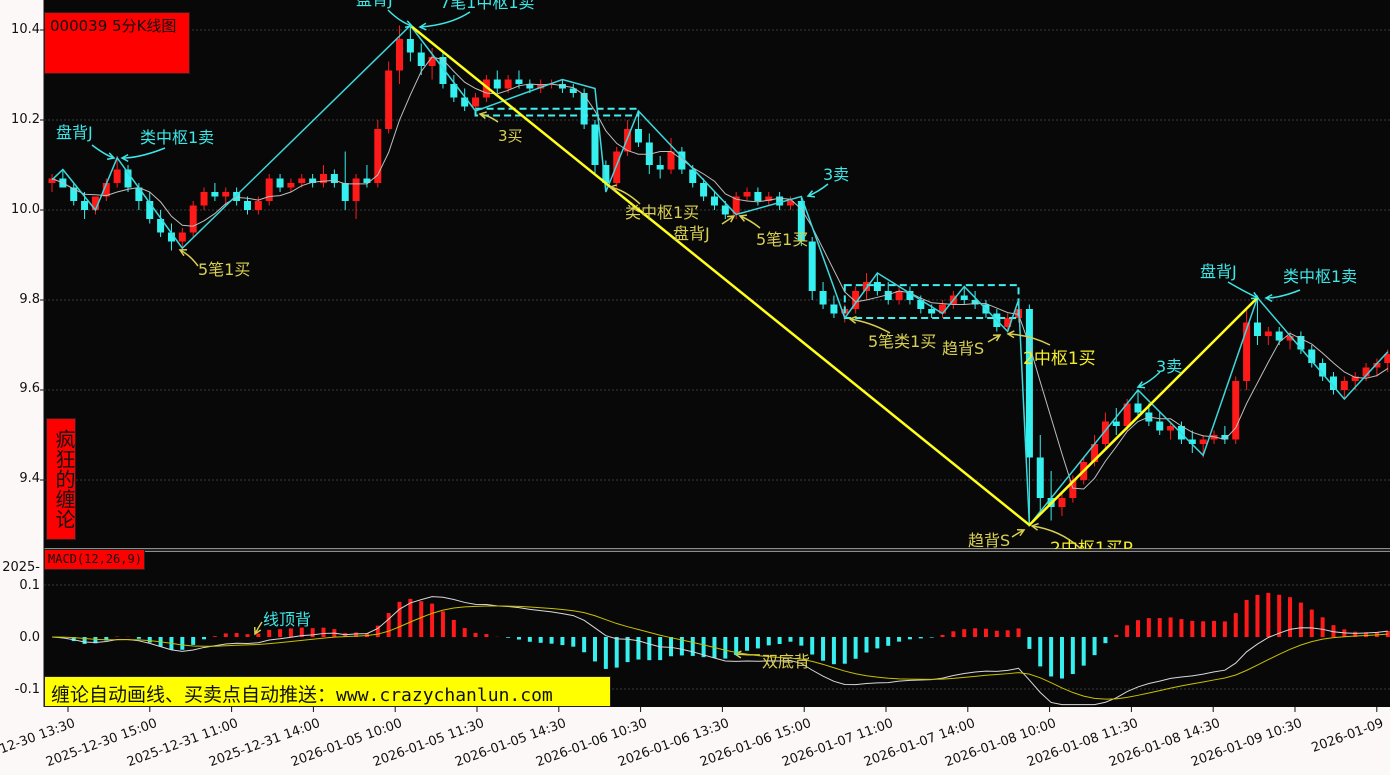 The width and height of the screenshot is (1390, 775). I want to click on banner-url: www.crazychanlun.com, so click(444, 695).